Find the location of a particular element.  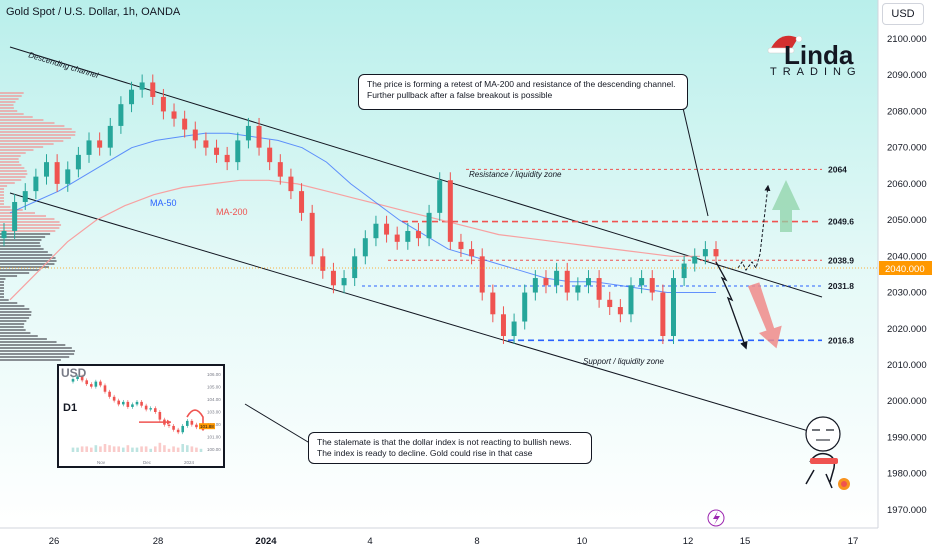

brand-logo: Linda TRADING is located at coordinates (810, 58).